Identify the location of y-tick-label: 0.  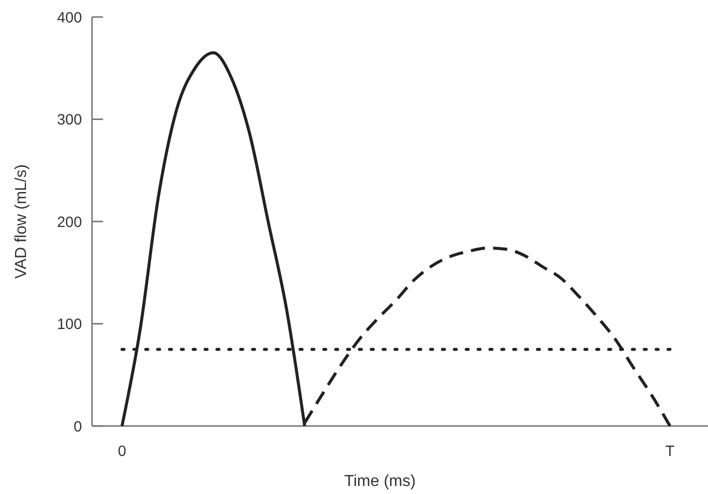
(78, 427).